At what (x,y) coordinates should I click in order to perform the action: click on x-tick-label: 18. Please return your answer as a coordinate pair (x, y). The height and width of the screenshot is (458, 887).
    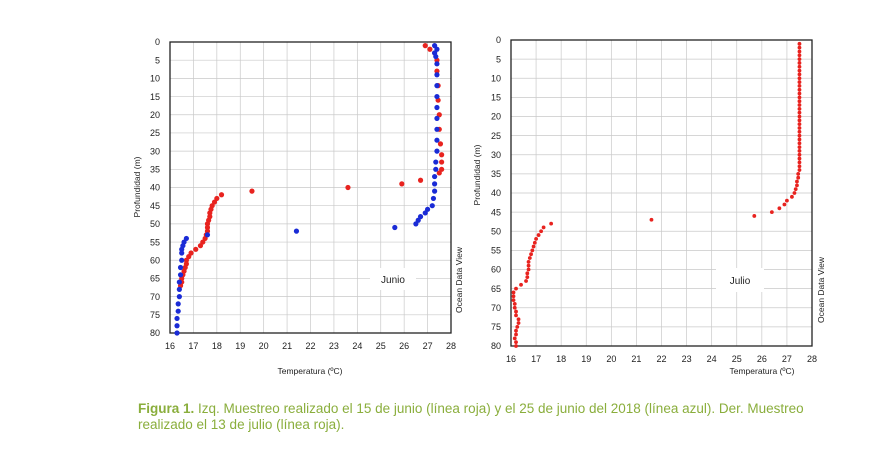
    Looking at the image, I should click on (561, 359).